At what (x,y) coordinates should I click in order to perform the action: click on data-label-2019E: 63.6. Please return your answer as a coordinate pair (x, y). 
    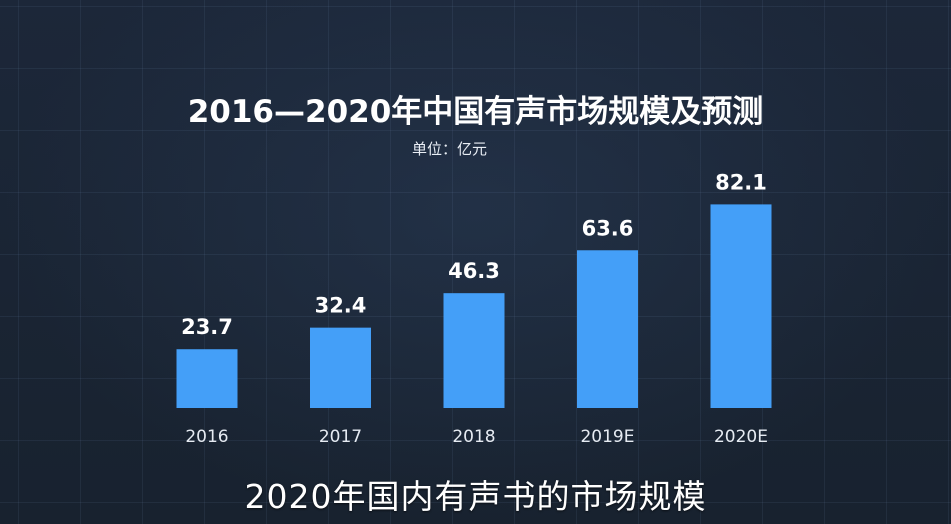
    Looking at the image, I should click on (608, 228).